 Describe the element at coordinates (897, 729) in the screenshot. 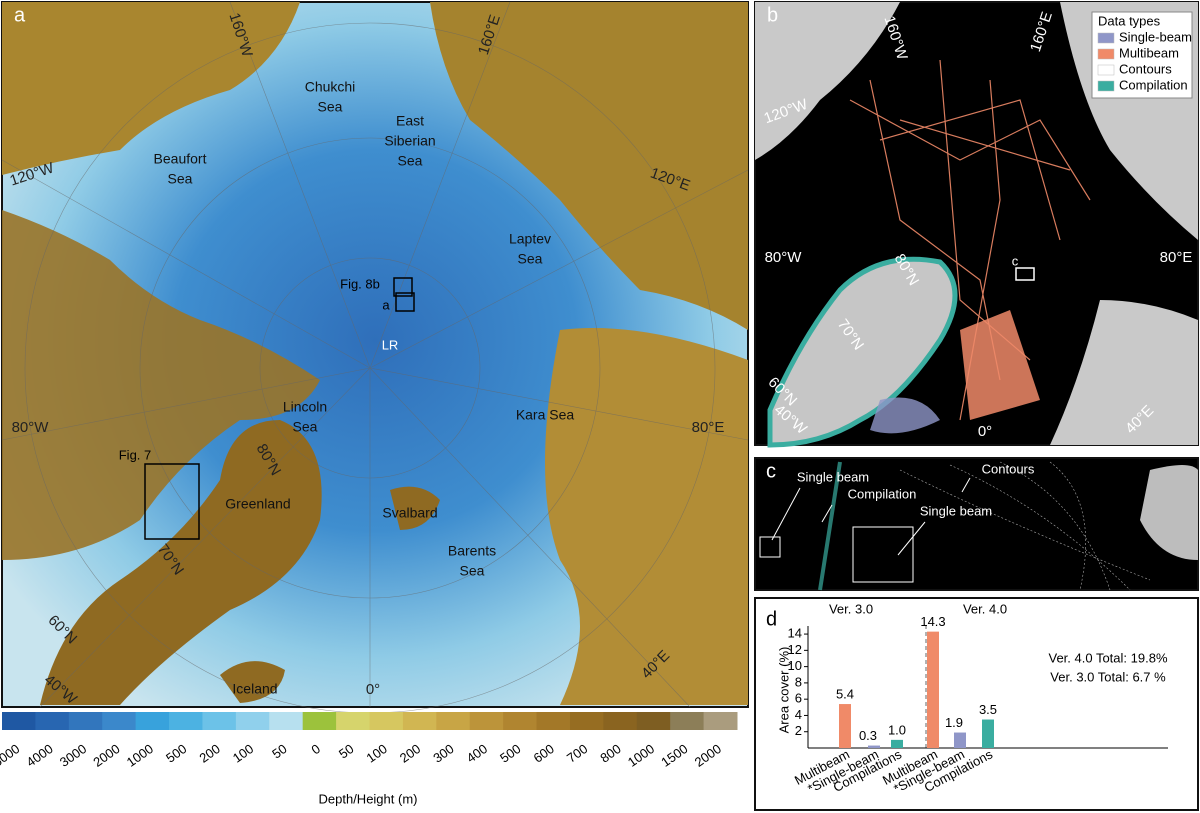

I see `value-label: 1.0` at that location.